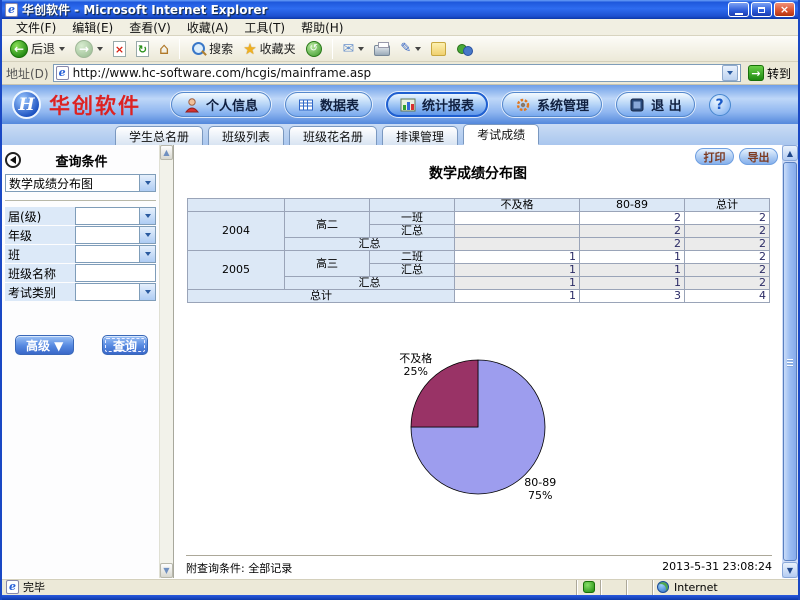 The width and height of the screenshot is (800, 600). What do you see at coordinates (40, 254) in the screenshot?
I see `field-label-class: 班` at bounding box center [40, 254].